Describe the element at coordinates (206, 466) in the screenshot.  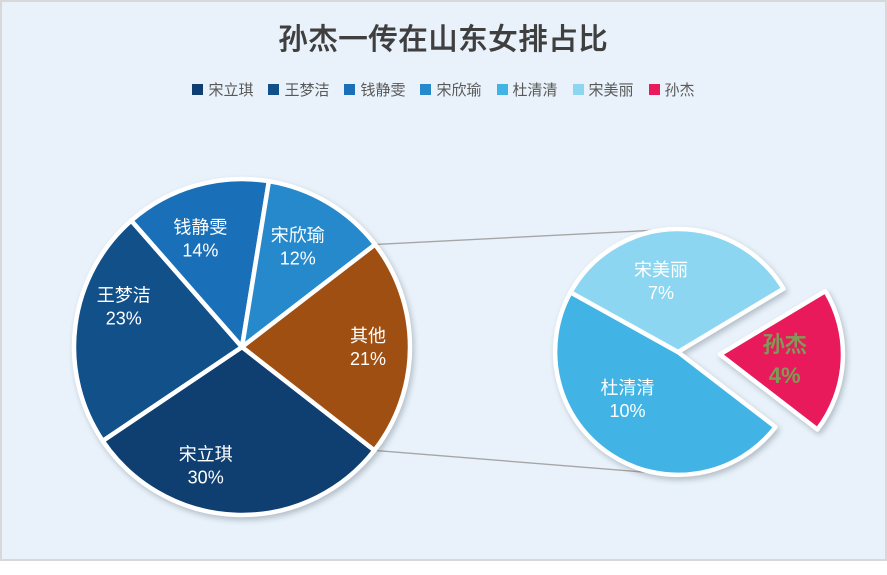
I see `main-pie-label-宋立琪: 宋立琪 30%` at that location.